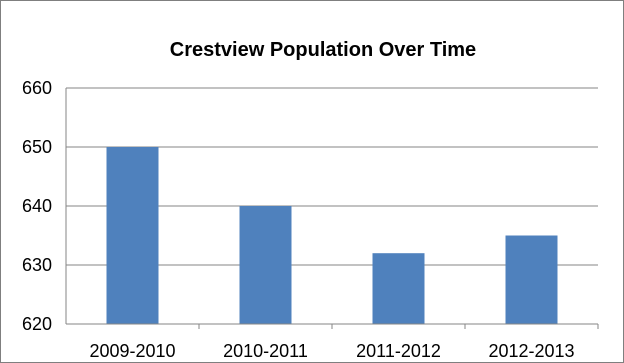 This screenshot has width=624, height=363. What do you see at coordinates (37, 147) in the screenshot?
I see `y-tick-label: 650` at bounding box center [37, 147].